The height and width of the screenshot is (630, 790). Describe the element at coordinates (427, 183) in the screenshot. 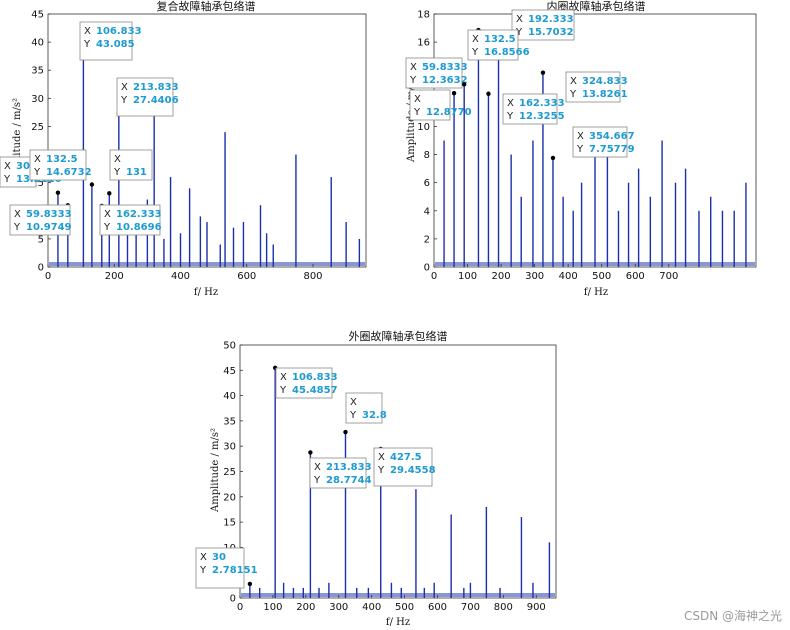

I see `y-tick-label: 6` at that location.